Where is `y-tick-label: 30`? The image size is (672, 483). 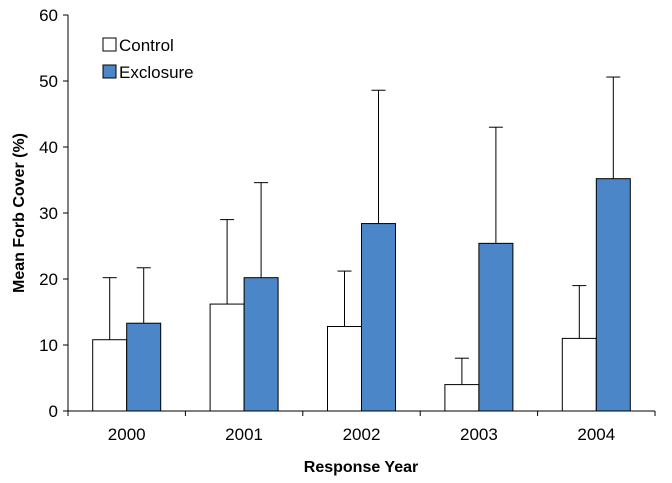
y-tick-label: 30 is located at coordinates (48, 213).